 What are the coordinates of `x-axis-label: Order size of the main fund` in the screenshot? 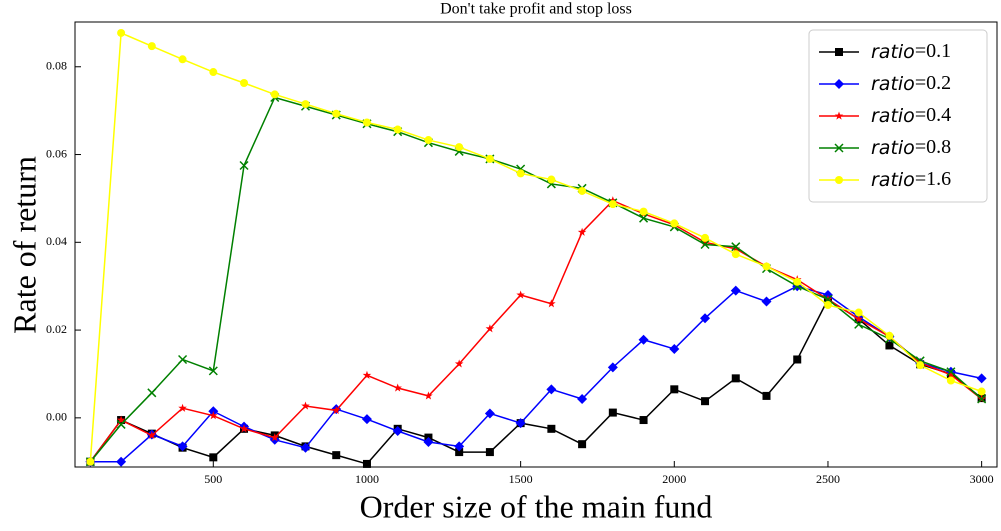 It's located at (536, 506).